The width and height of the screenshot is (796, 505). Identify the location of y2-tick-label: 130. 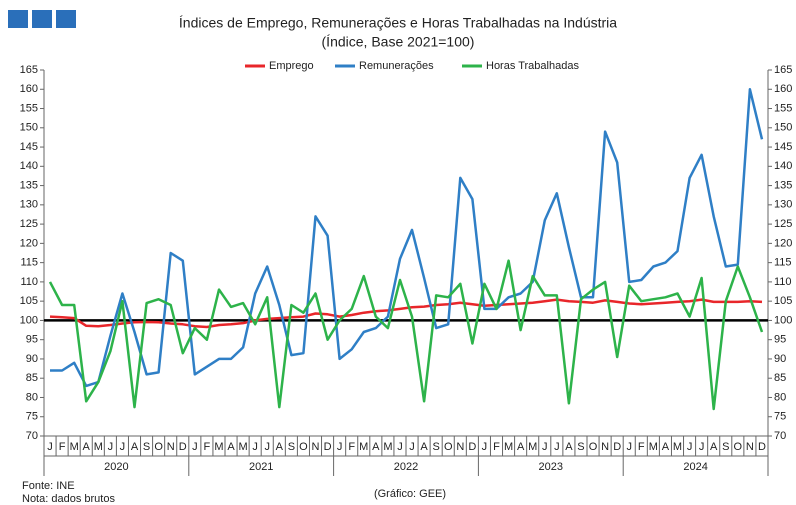
(783, 205).